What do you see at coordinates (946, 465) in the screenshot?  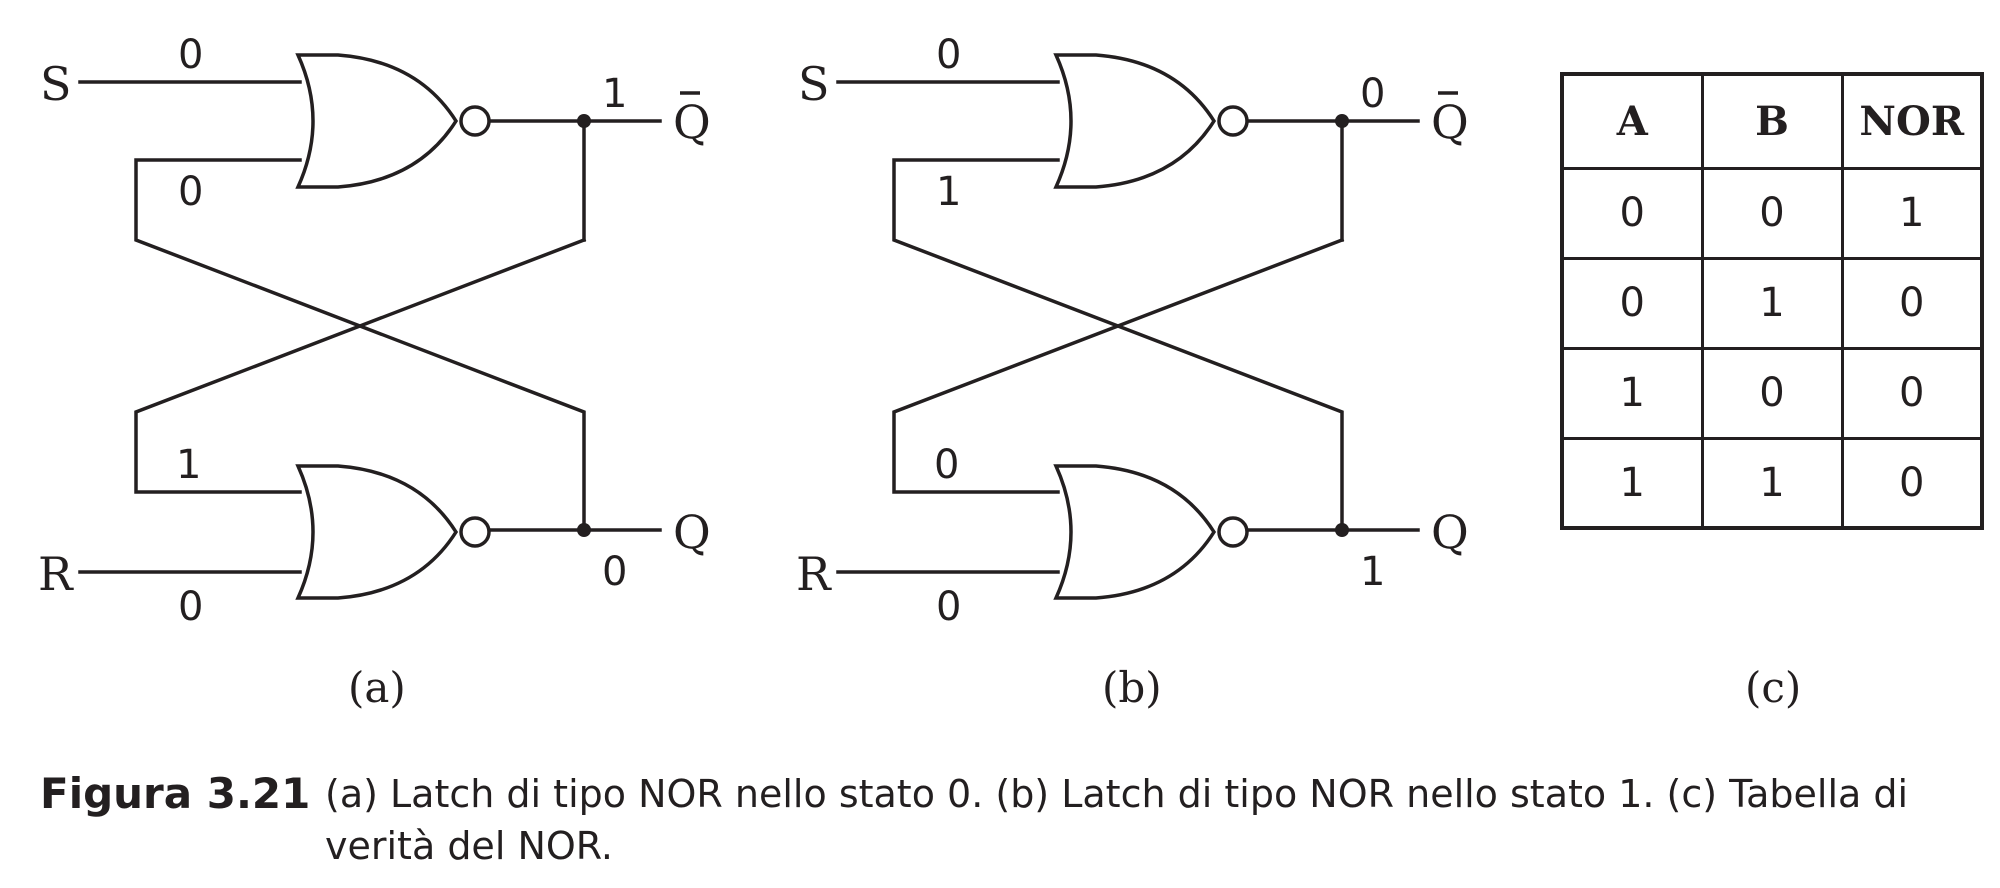 I see `bottom-feedback-value: 0` at bounding box center [946, 465].